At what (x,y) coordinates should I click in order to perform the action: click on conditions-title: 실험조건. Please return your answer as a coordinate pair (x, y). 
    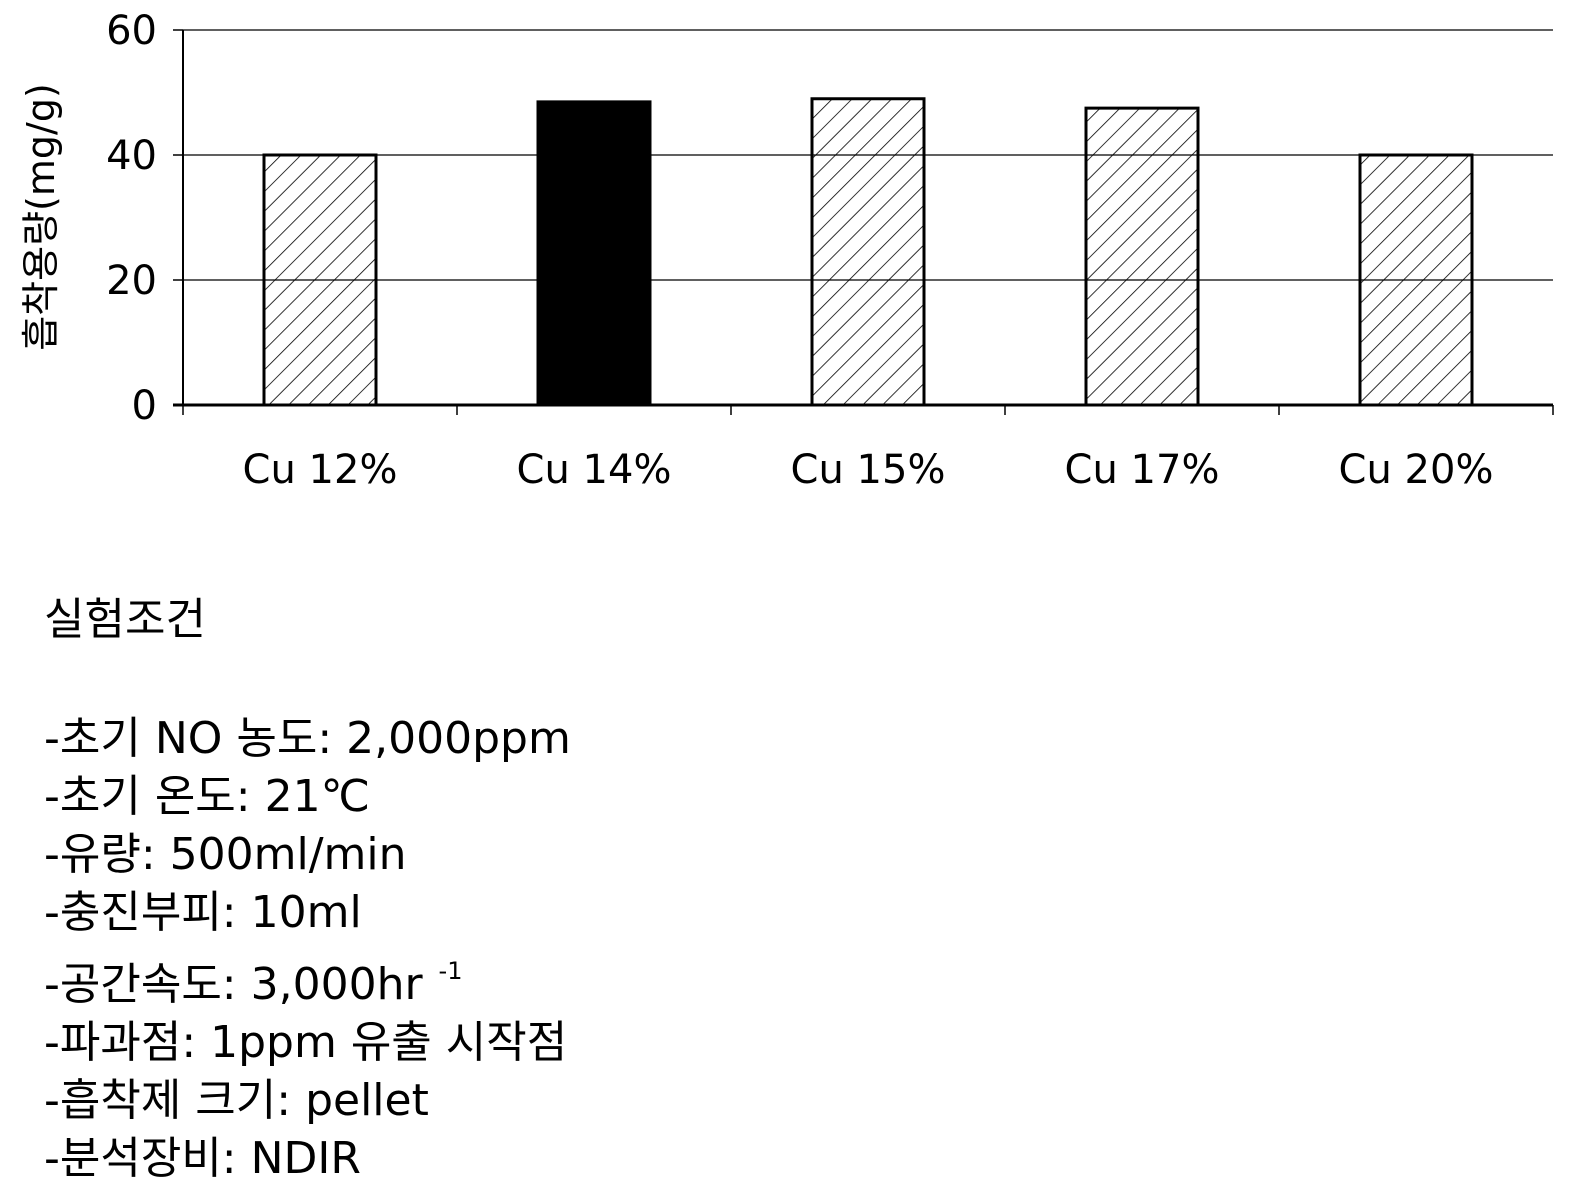
    Looking at the image, I should click on (794, 620).